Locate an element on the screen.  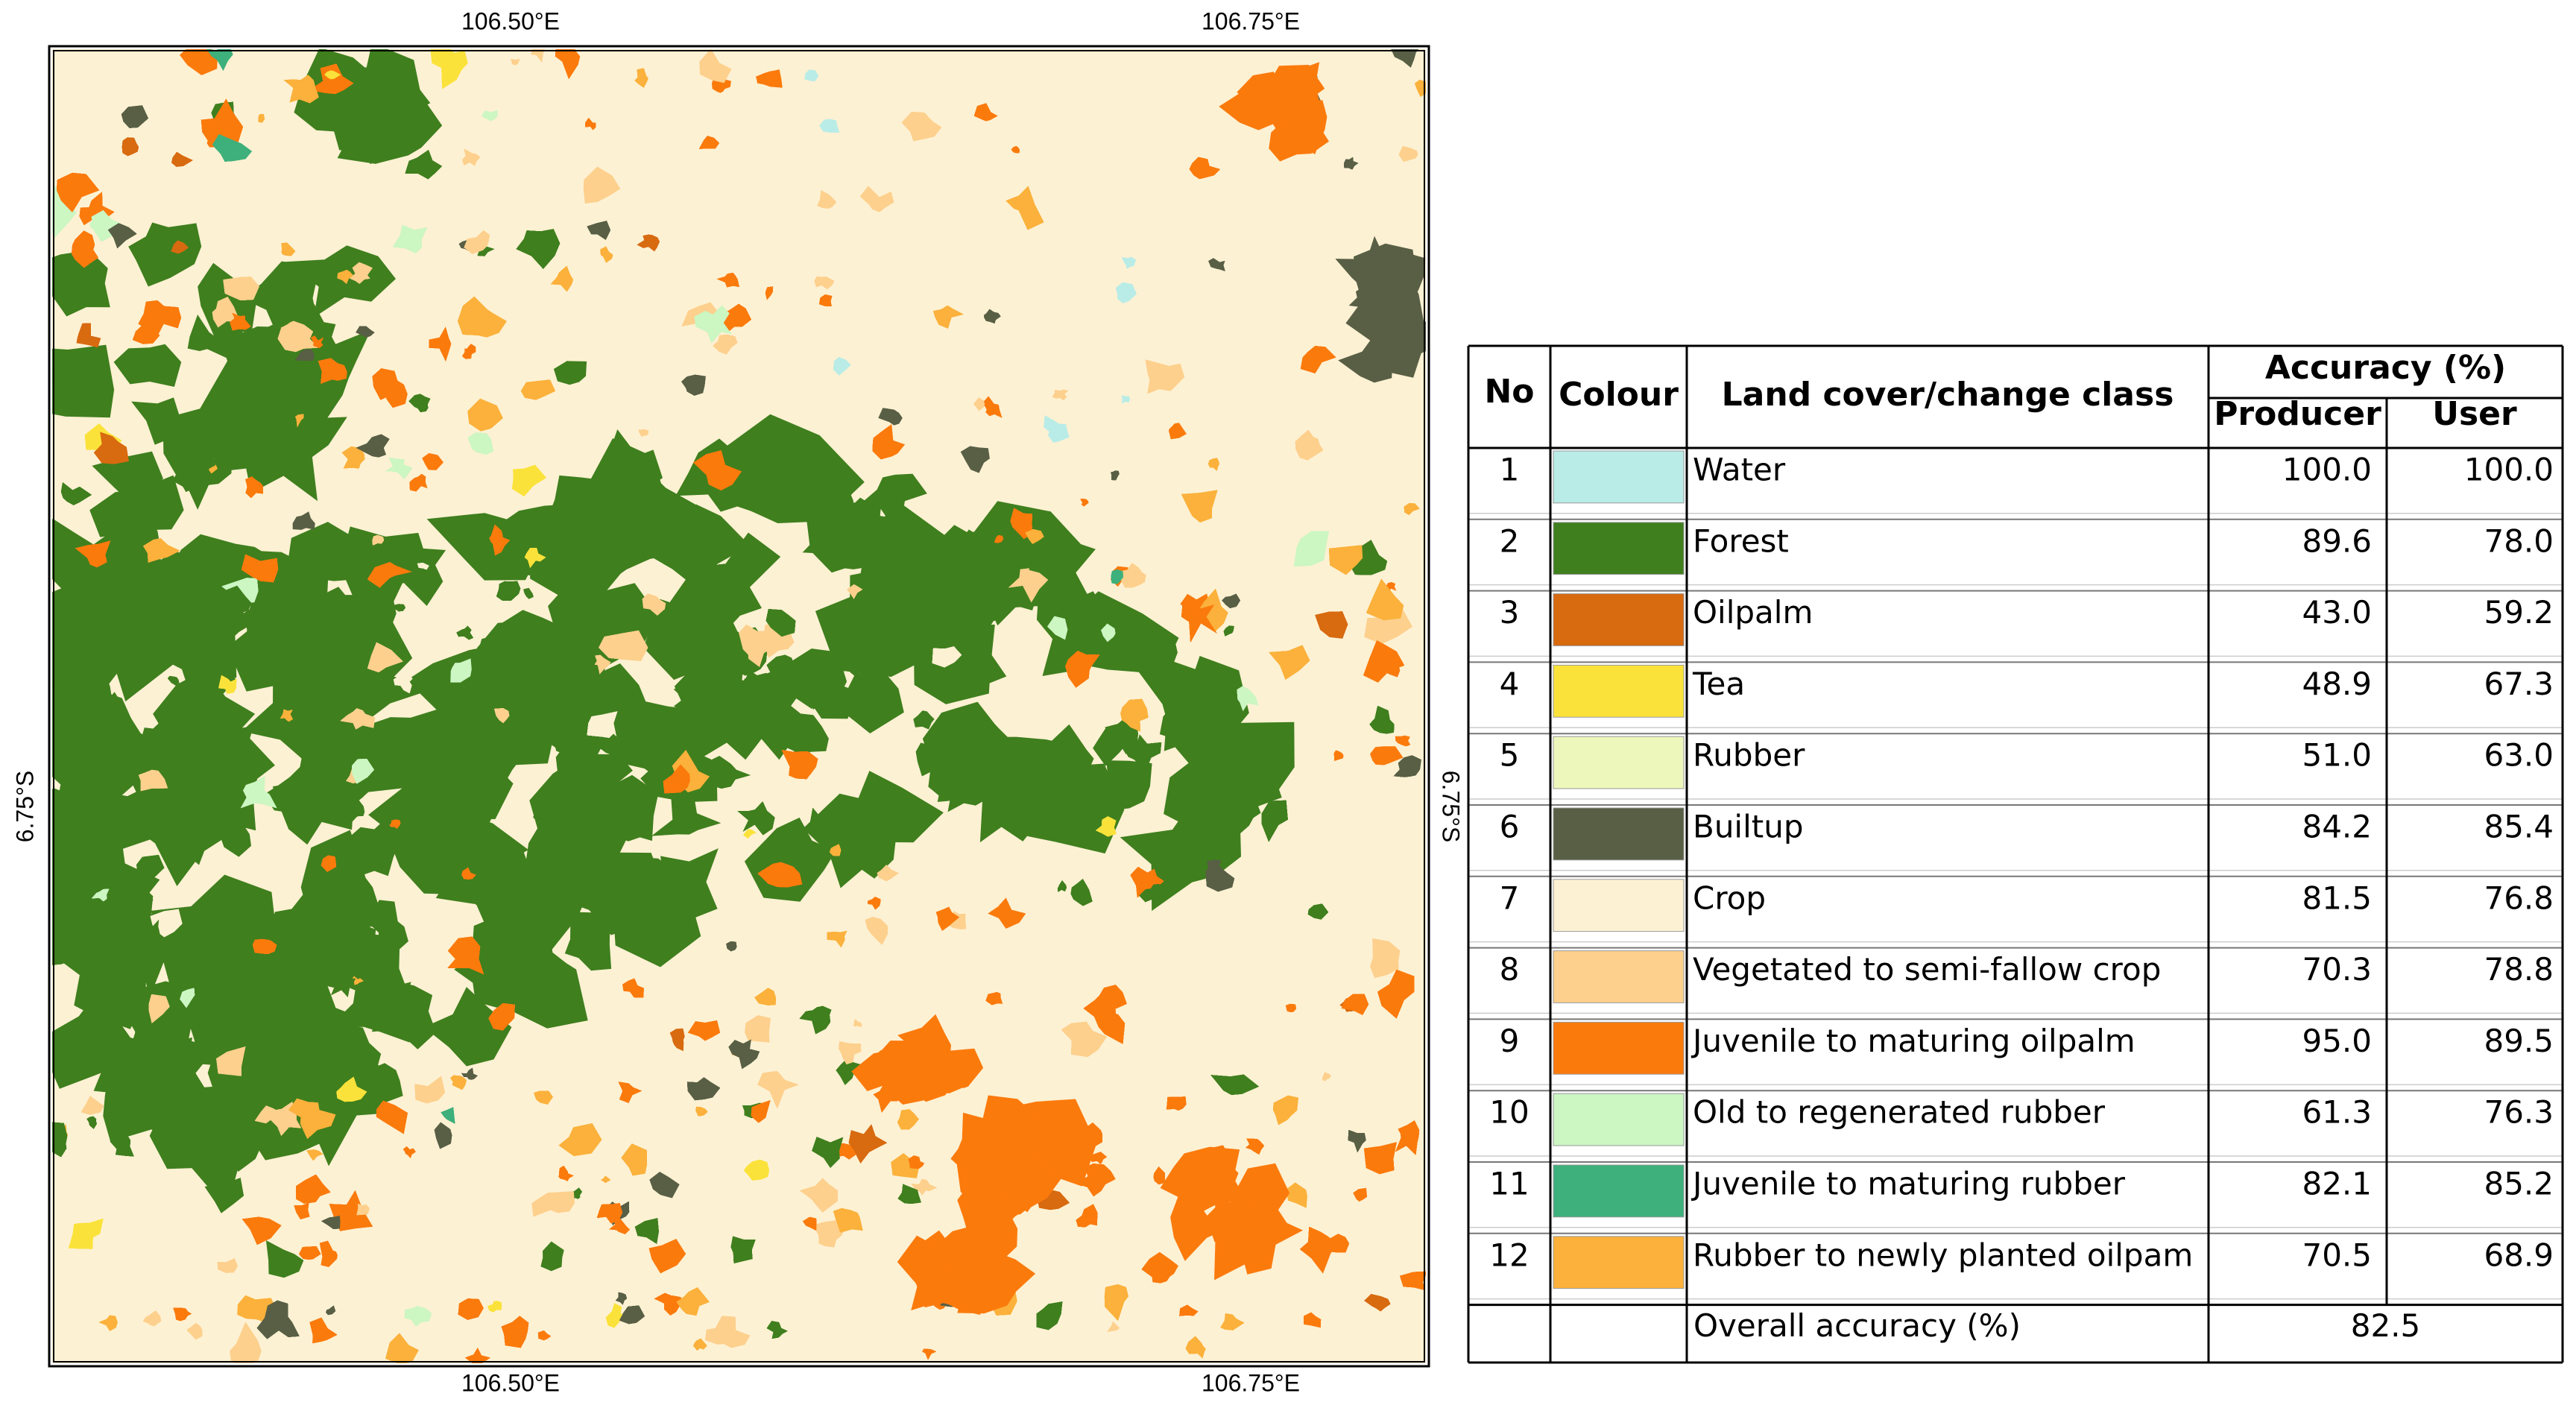
row-no: 7 is located at coordinates (1510, 898).